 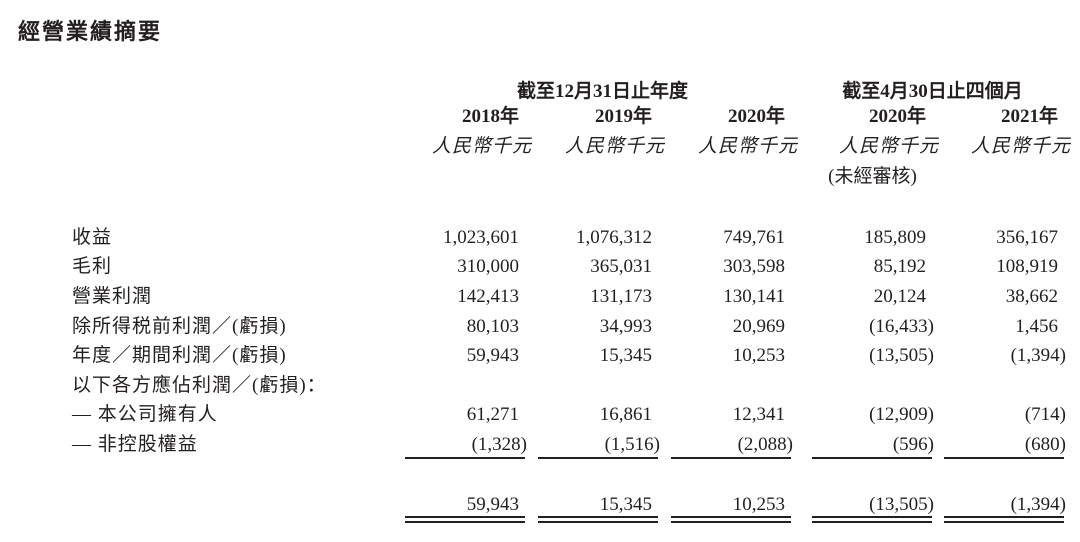 What do you see at coordinates (895, 237) in the screenshot?
I see `table-cell: 185,809` at bounding box center [895, 237].